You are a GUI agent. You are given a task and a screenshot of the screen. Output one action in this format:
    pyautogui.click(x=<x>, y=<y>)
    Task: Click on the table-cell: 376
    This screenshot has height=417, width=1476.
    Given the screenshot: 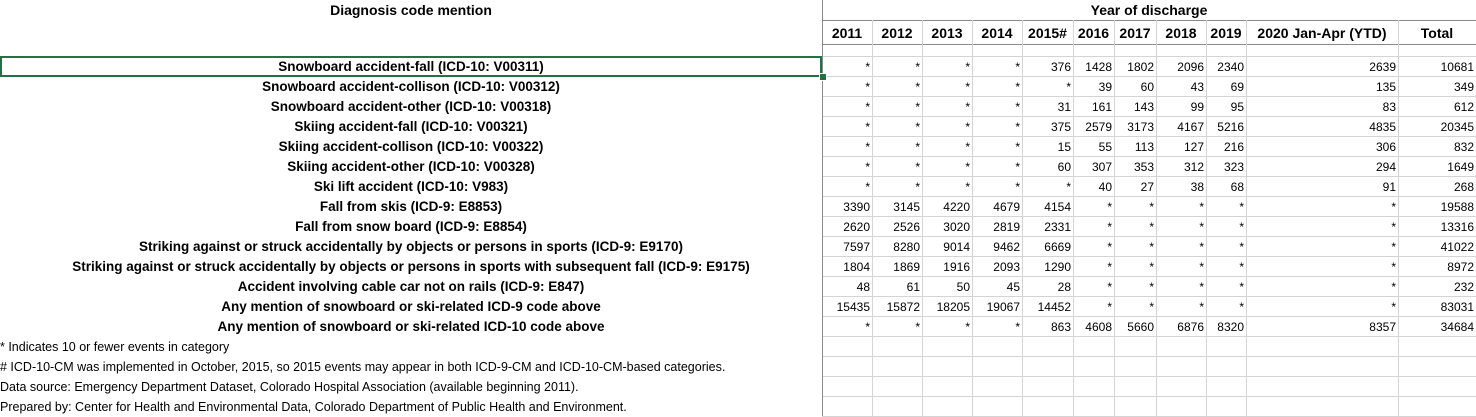 What is the action you would take?
    pyautogui.click(x=1047, y=67)
    